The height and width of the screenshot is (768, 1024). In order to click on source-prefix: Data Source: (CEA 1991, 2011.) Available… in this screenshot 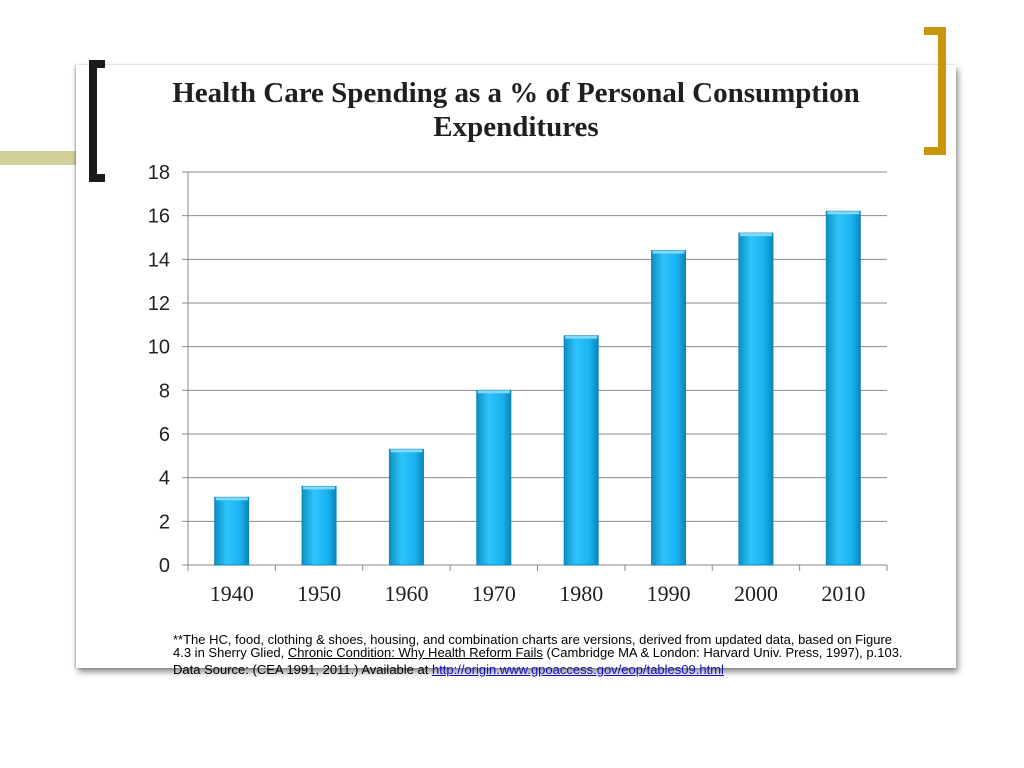, I will do `click(302, 669)`.